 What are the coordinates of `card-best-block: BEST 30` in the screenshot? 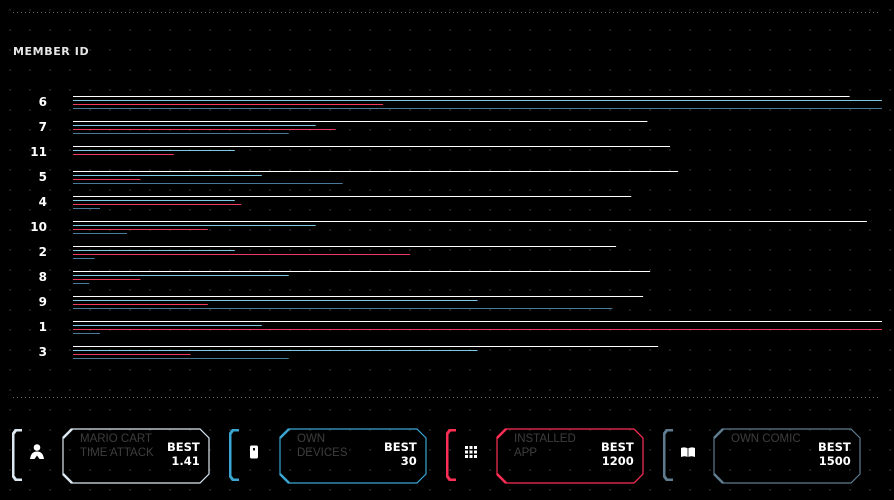 It's located at (400, 454).